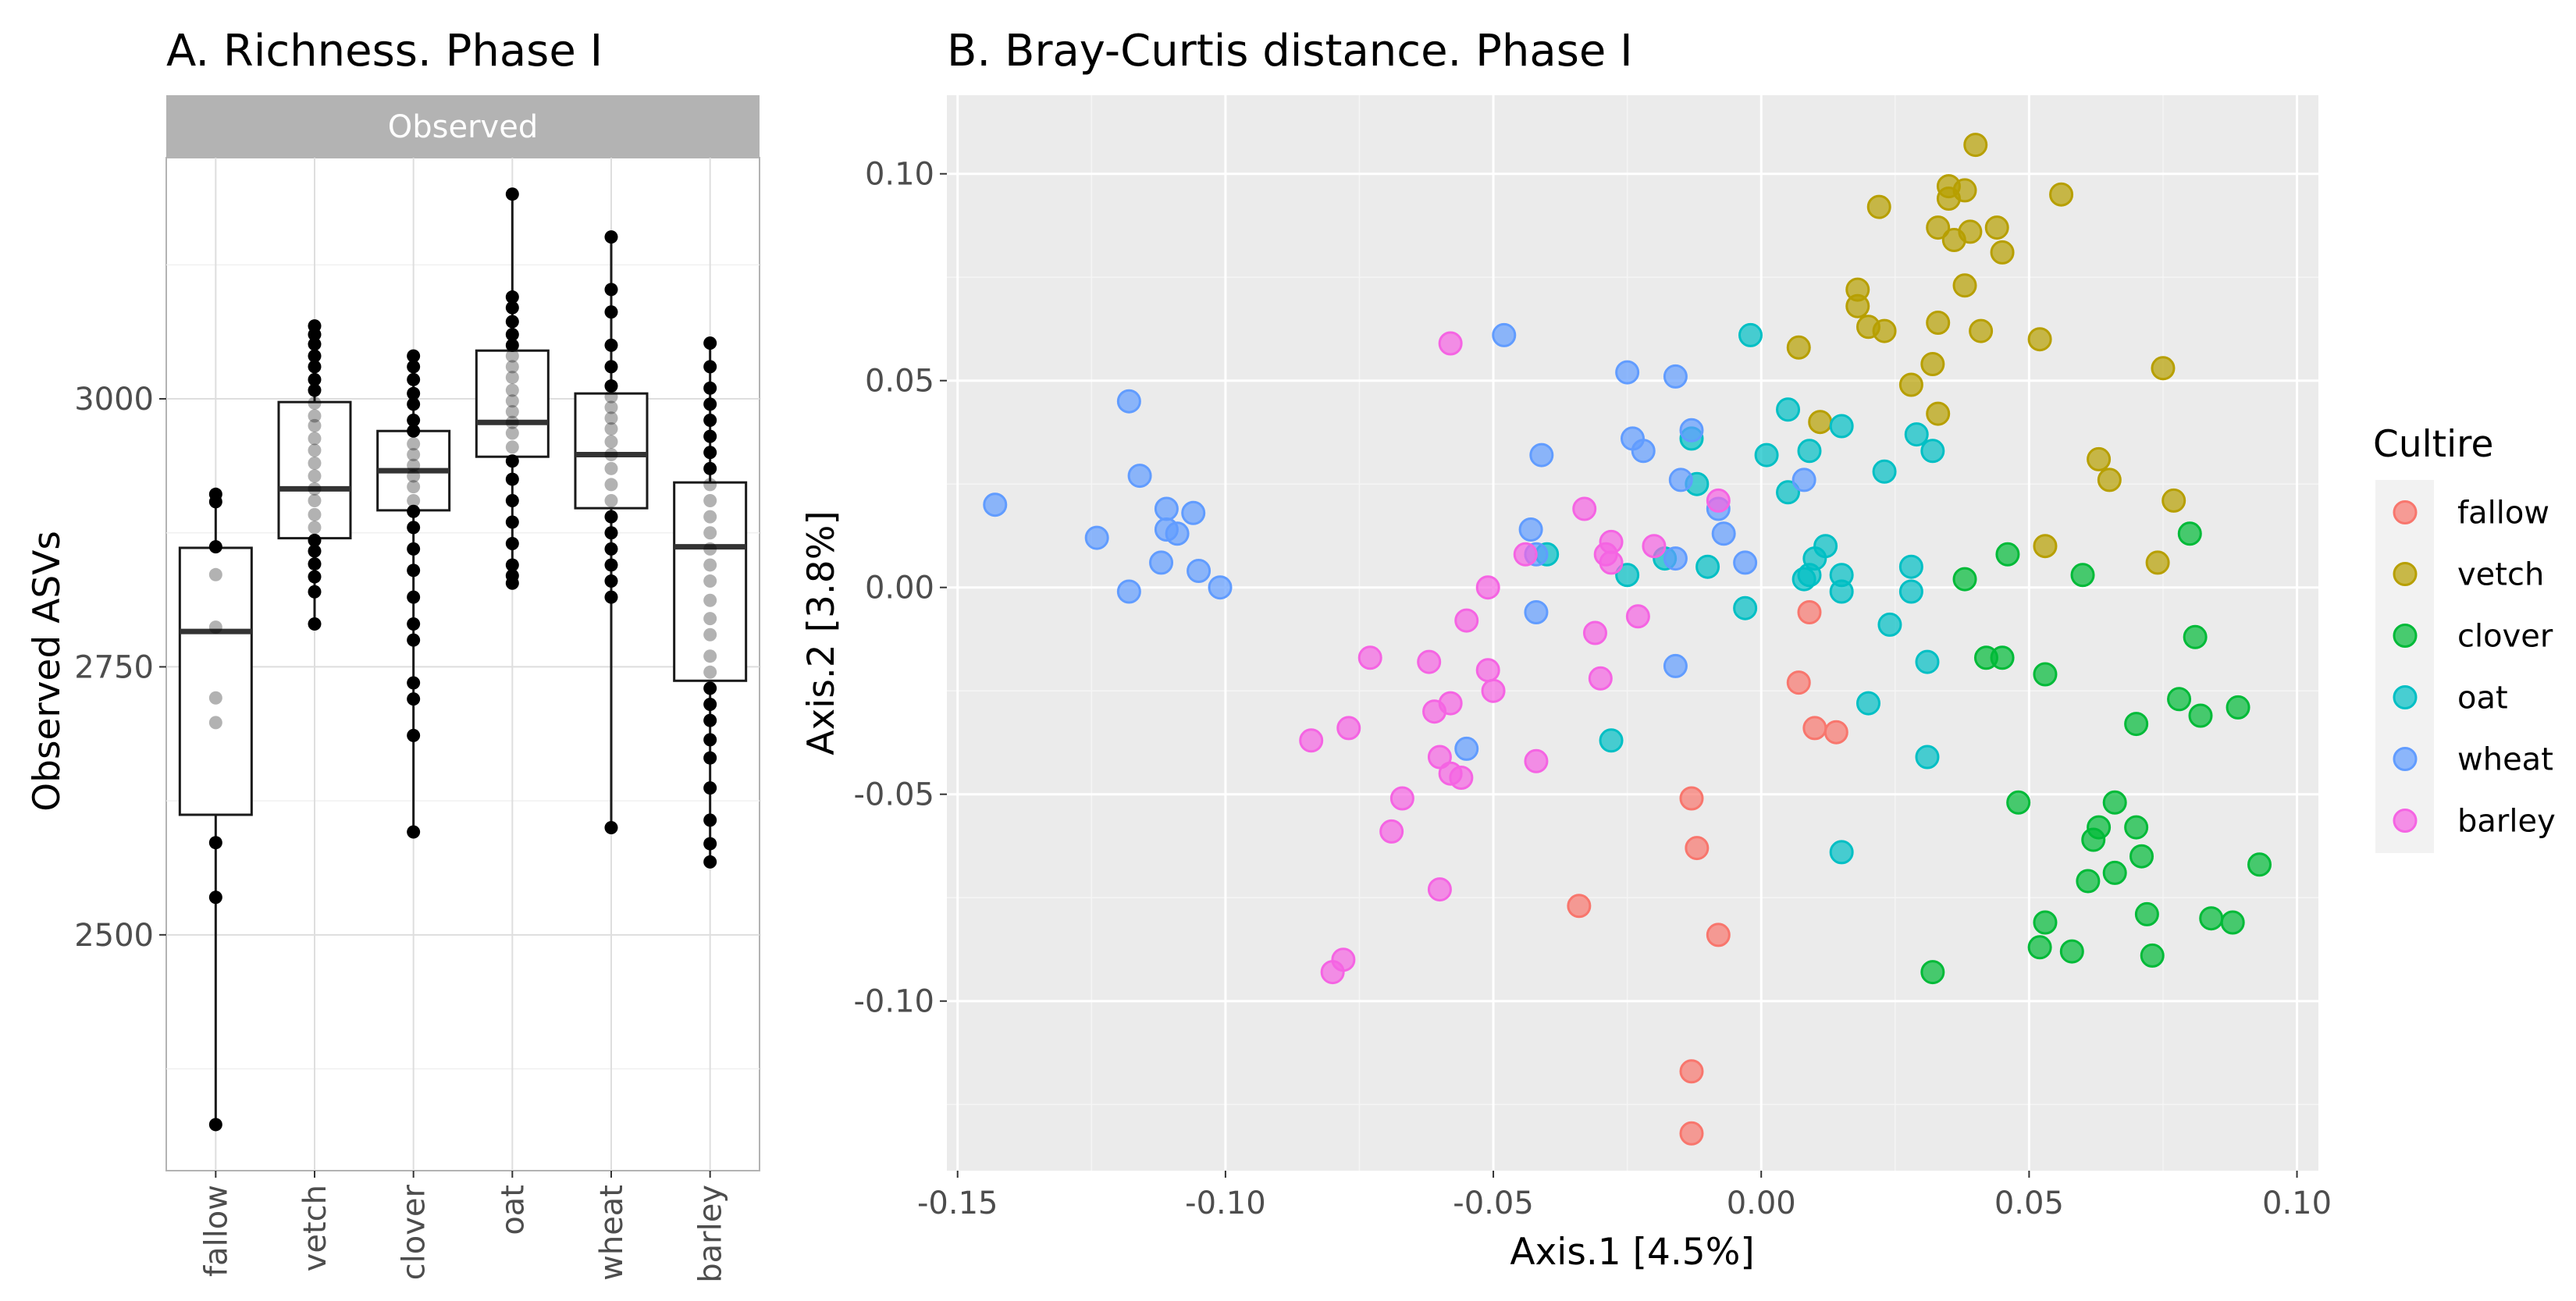  Describe the element at coordinates (384, 51) in the screenshot. I see `panel-a-title: A. Richness. Phase I` at that location.